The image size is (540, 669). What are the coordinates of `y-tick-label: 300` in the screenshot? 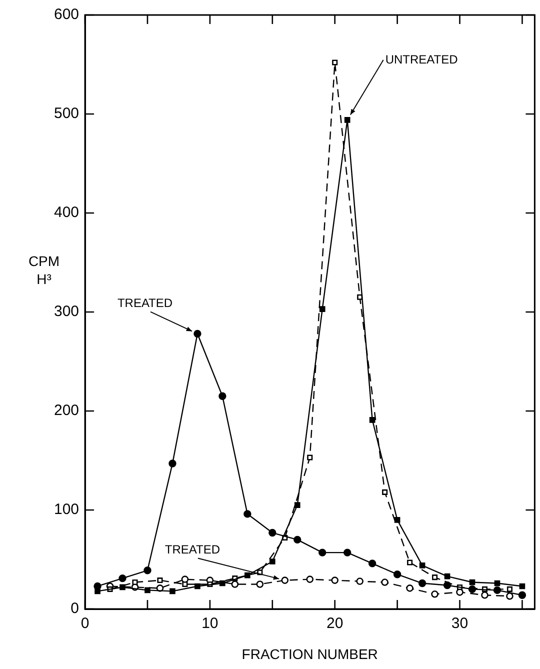 It's located at (67, 311).